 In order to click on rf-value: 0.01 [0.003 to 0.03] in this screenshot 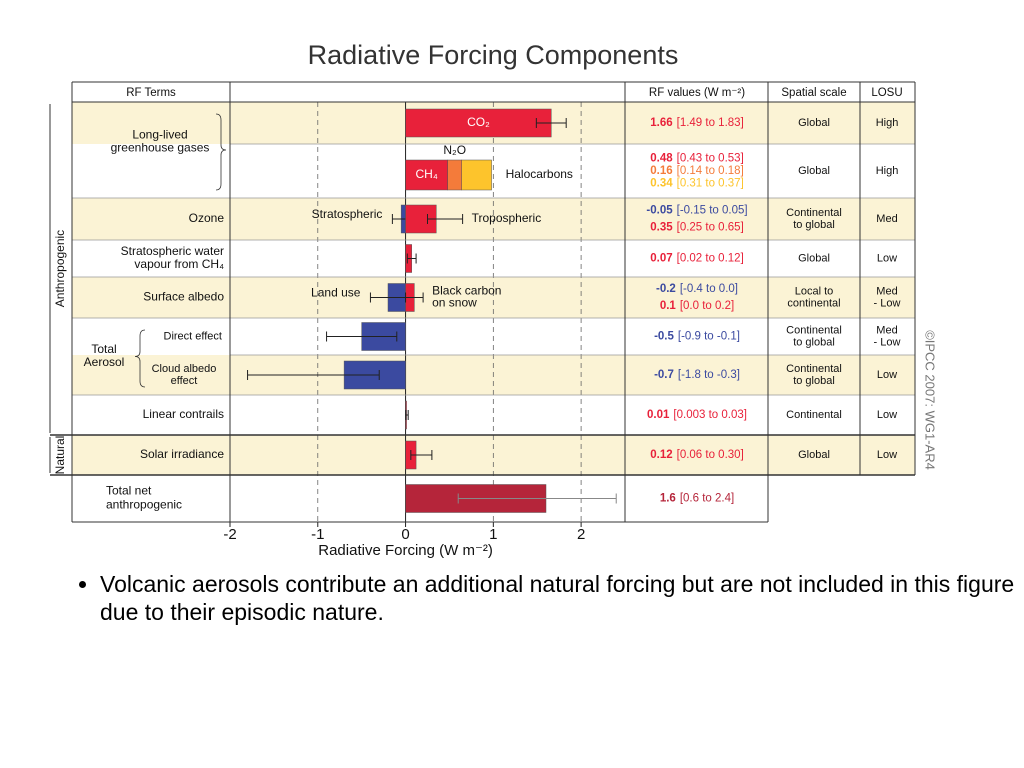, I will do `click(697, 415)`.